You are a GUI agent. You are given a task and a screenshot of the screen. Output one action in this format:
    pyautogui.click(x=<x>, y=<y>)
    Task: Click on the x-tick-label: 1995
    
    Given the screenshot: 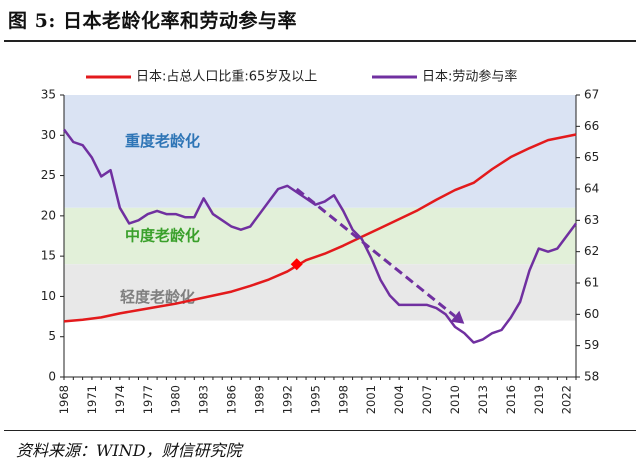 What is the action you would take?
    pyautogui.click(x=315, y=399)
    